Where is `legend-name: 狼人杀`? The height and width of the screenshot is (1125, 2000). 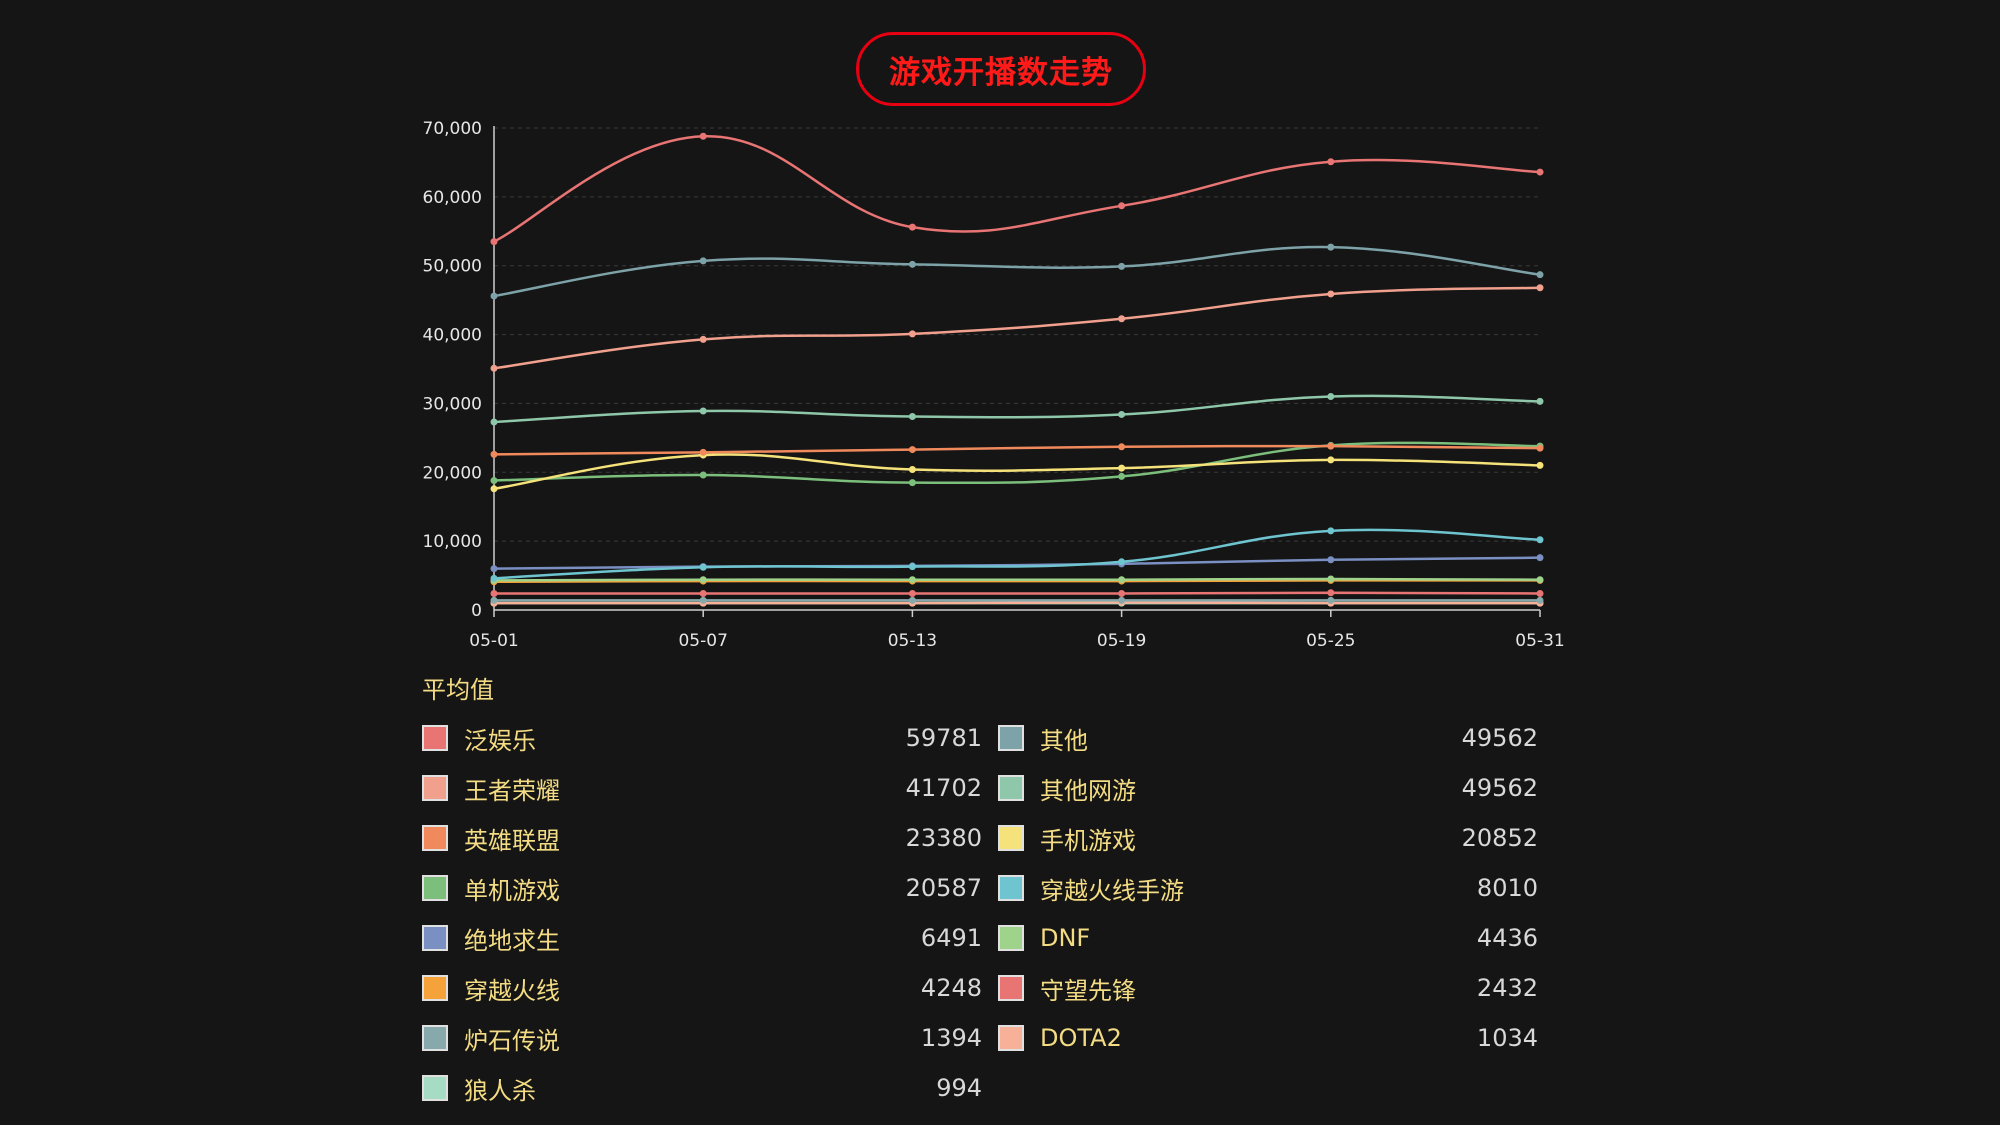 legend-name: 狼人杀 is located at coordinates (500, 1090).